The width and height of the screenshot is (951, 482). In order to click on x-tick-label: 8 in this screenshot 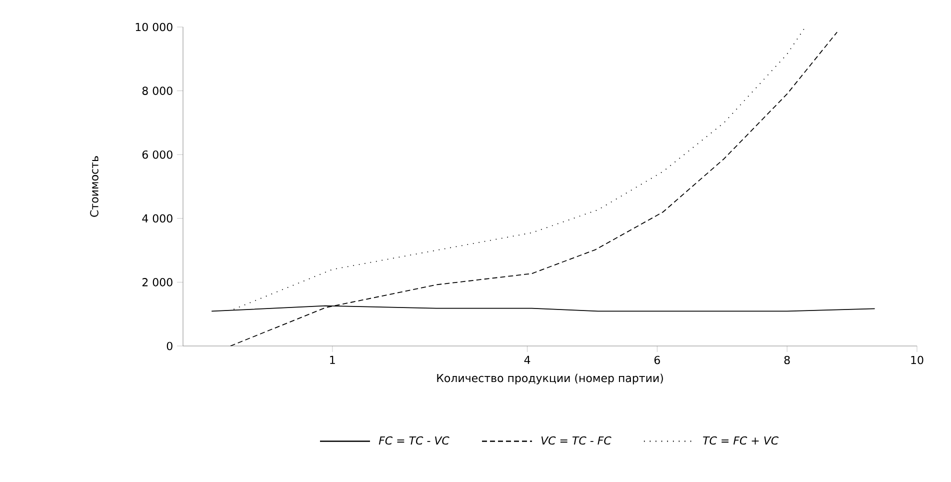, I will do `click(787, 360)`.